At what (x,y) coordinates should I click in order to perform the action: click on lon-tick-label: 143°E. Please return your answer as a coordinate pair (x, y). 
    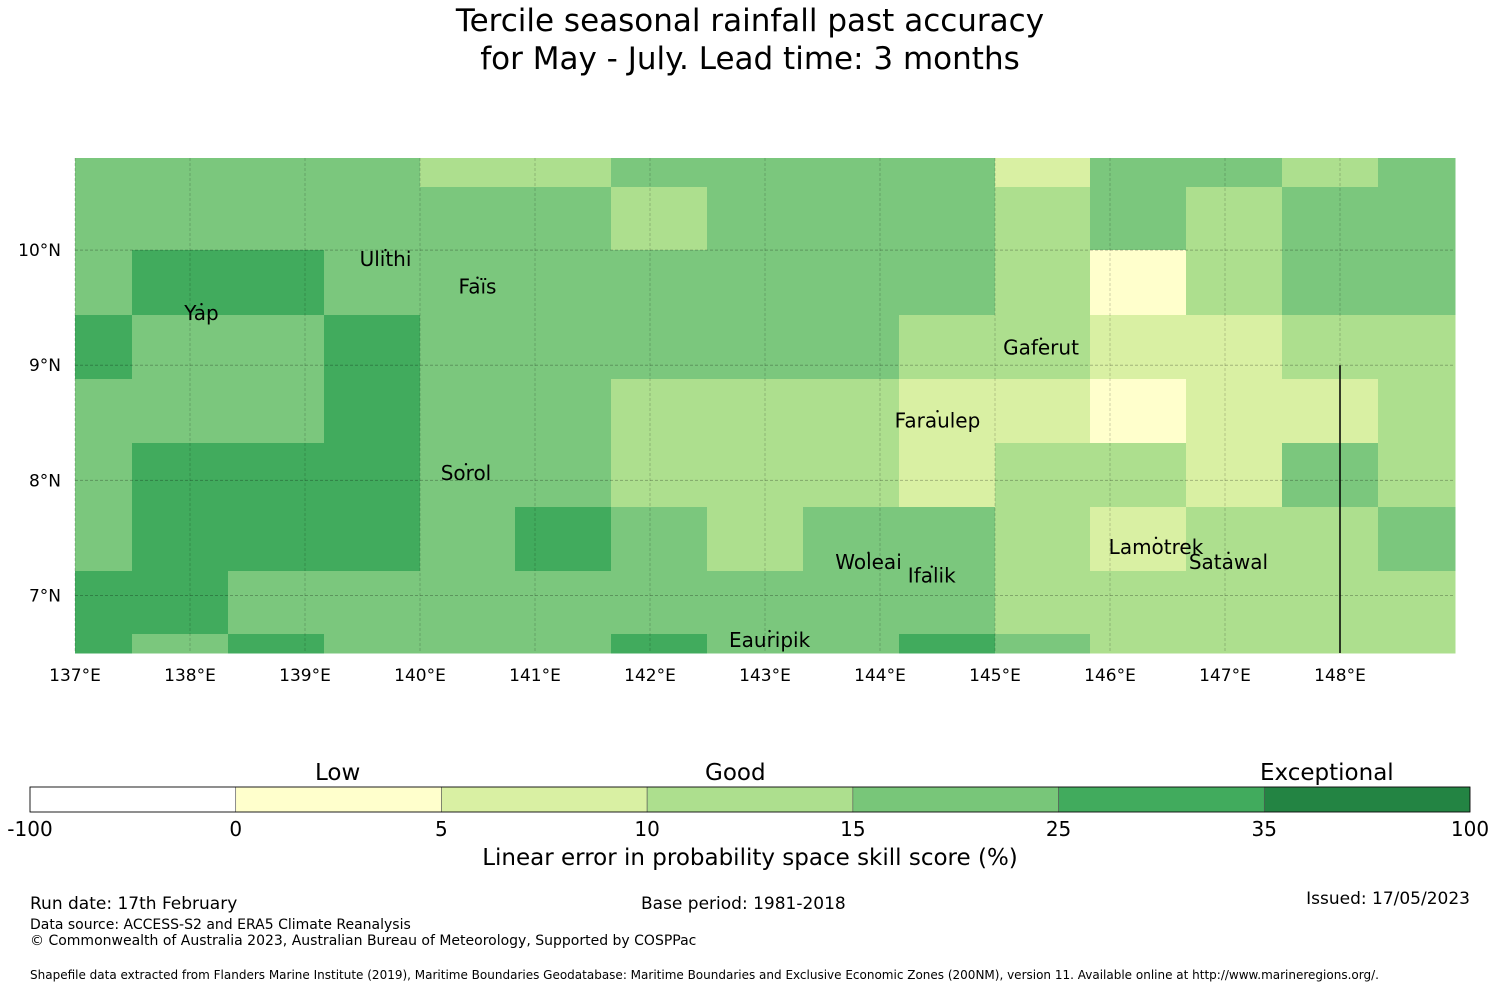
    Looking at the image, I should click on (765, 676).